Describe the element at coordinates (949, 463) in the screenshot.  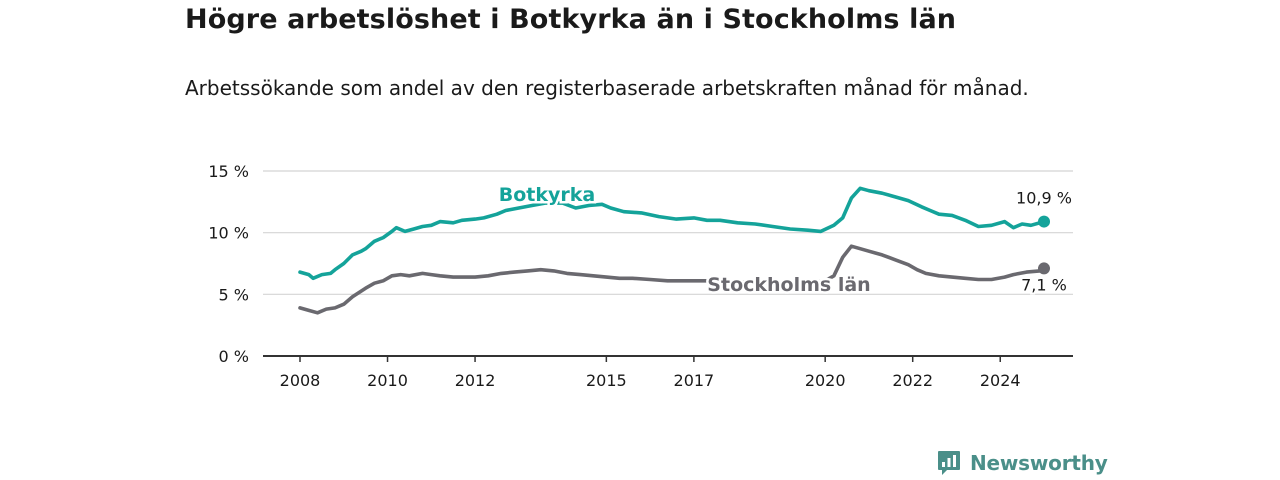
I see `bar-chart-speech-bubble-icon` at that location.